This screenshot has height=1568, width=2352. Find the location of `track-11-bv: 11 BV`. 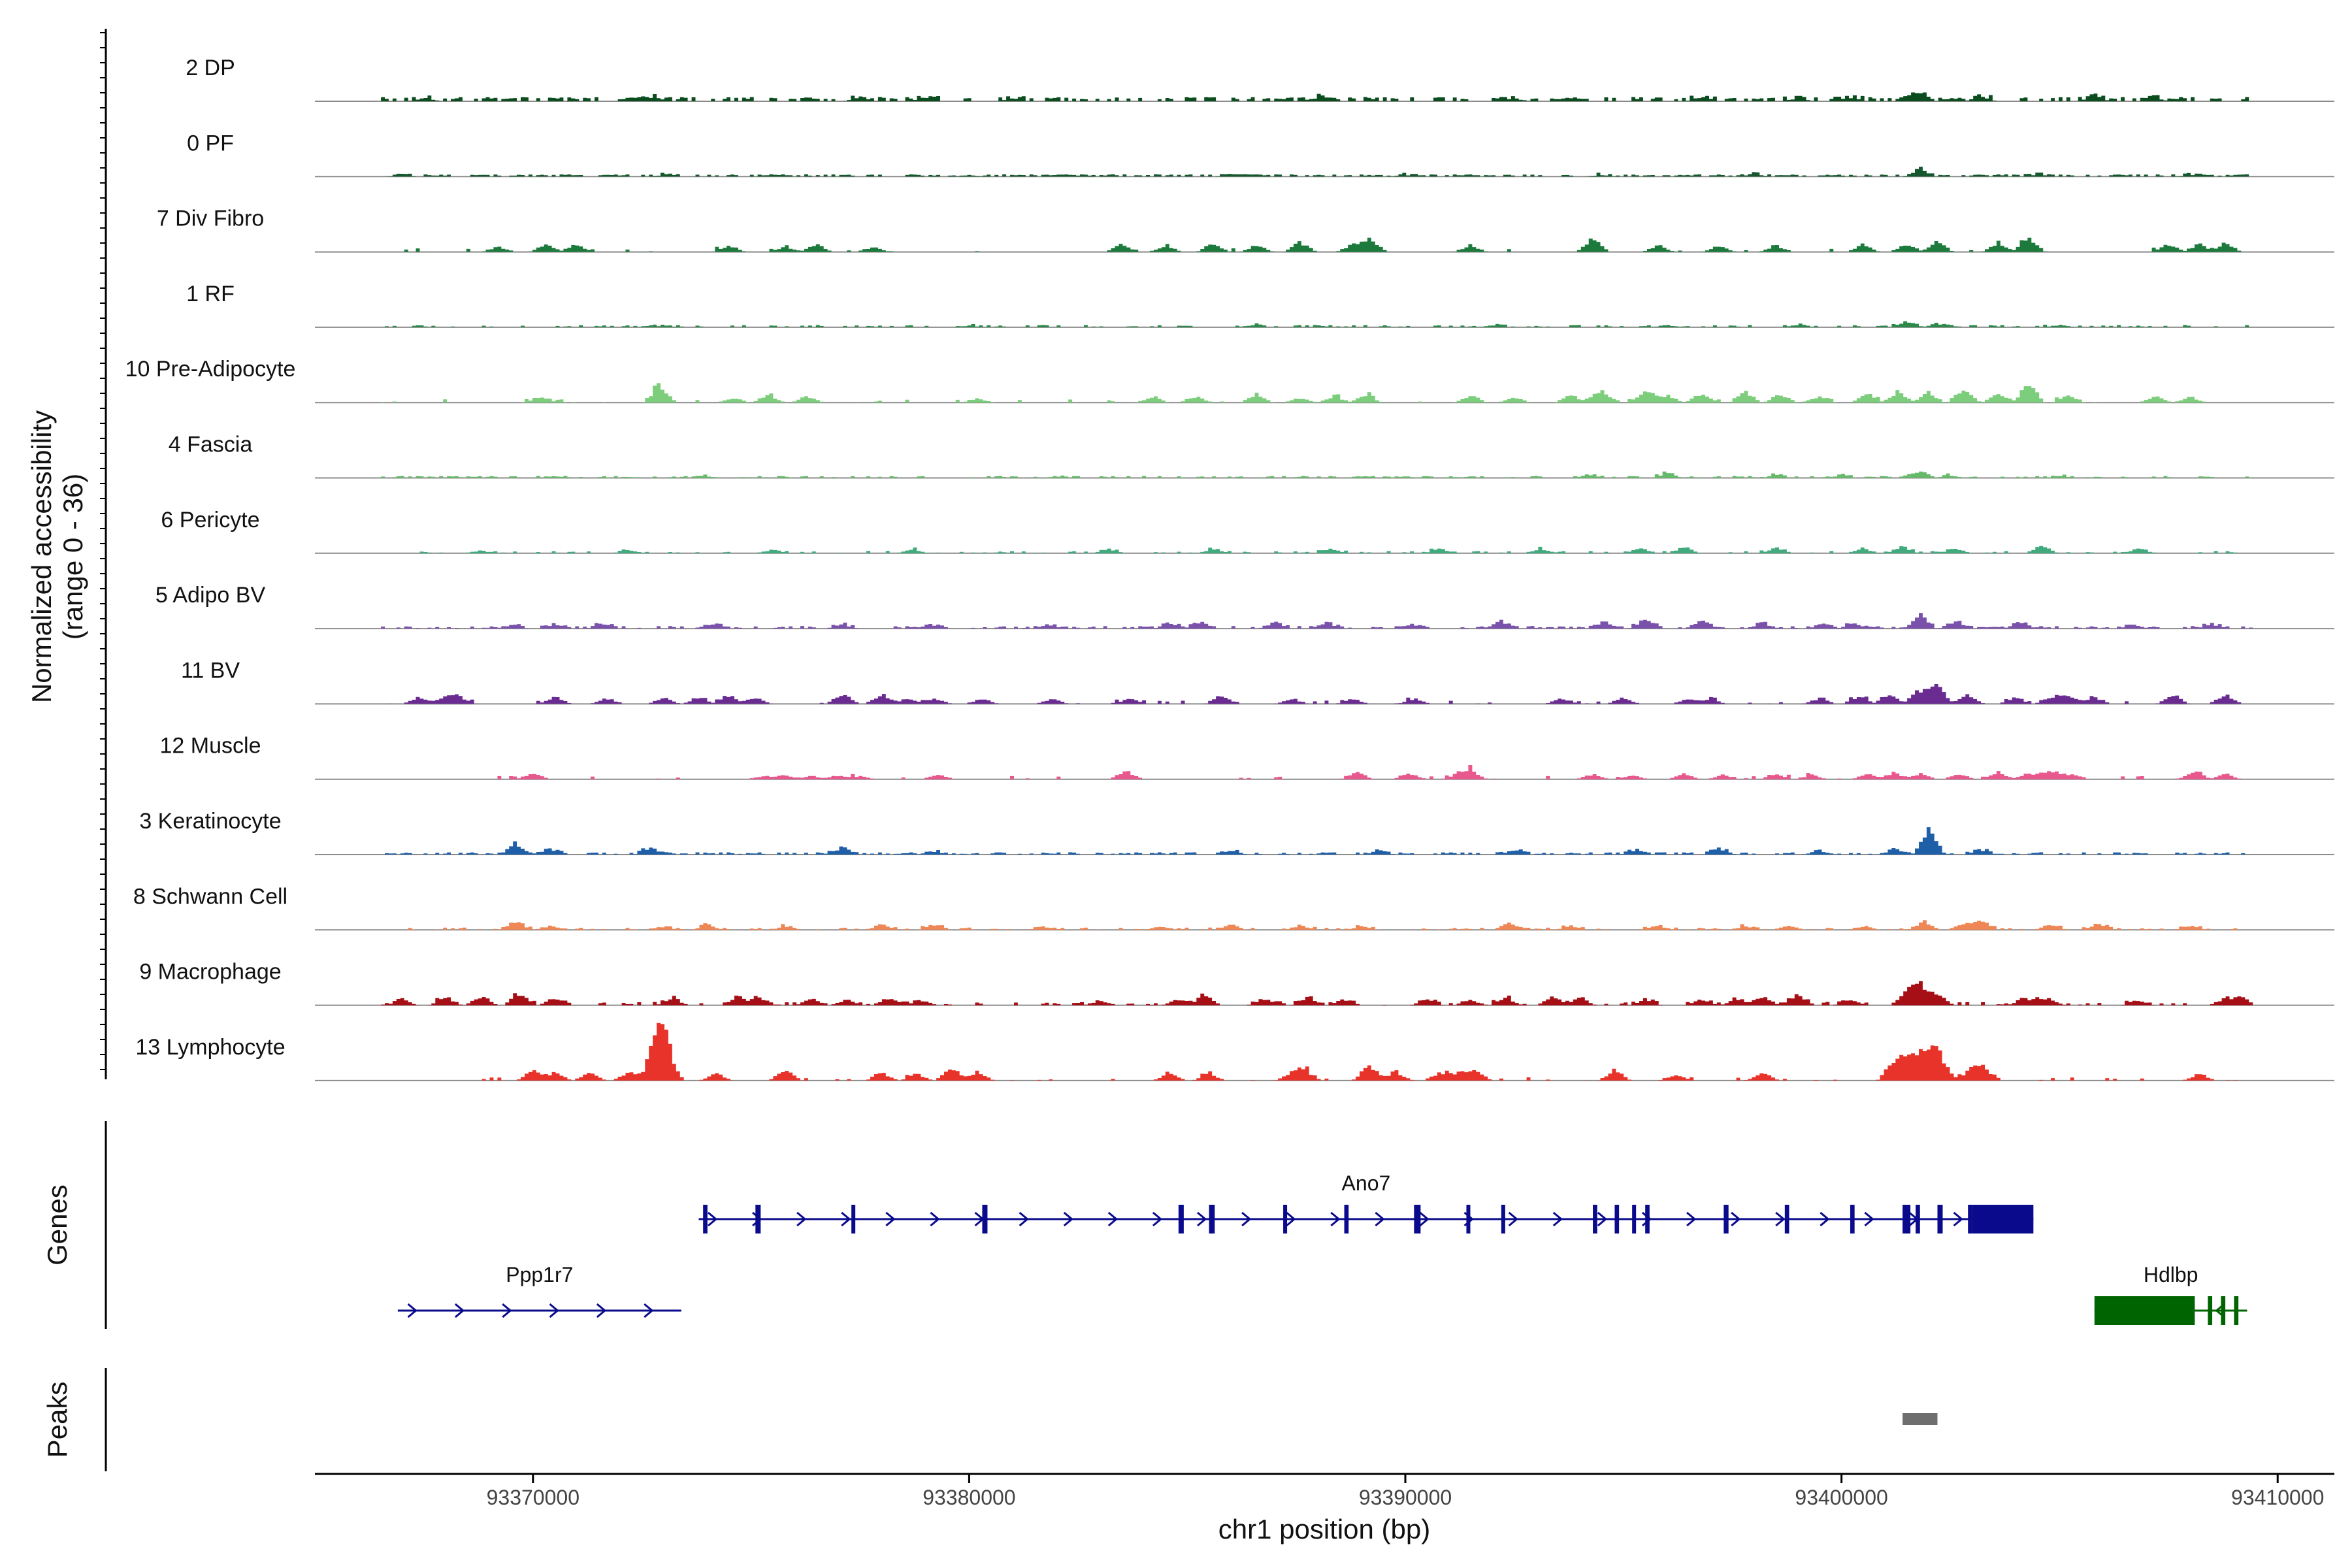

track-11-bv: 11 BV is located at coordinates (1257, 681).